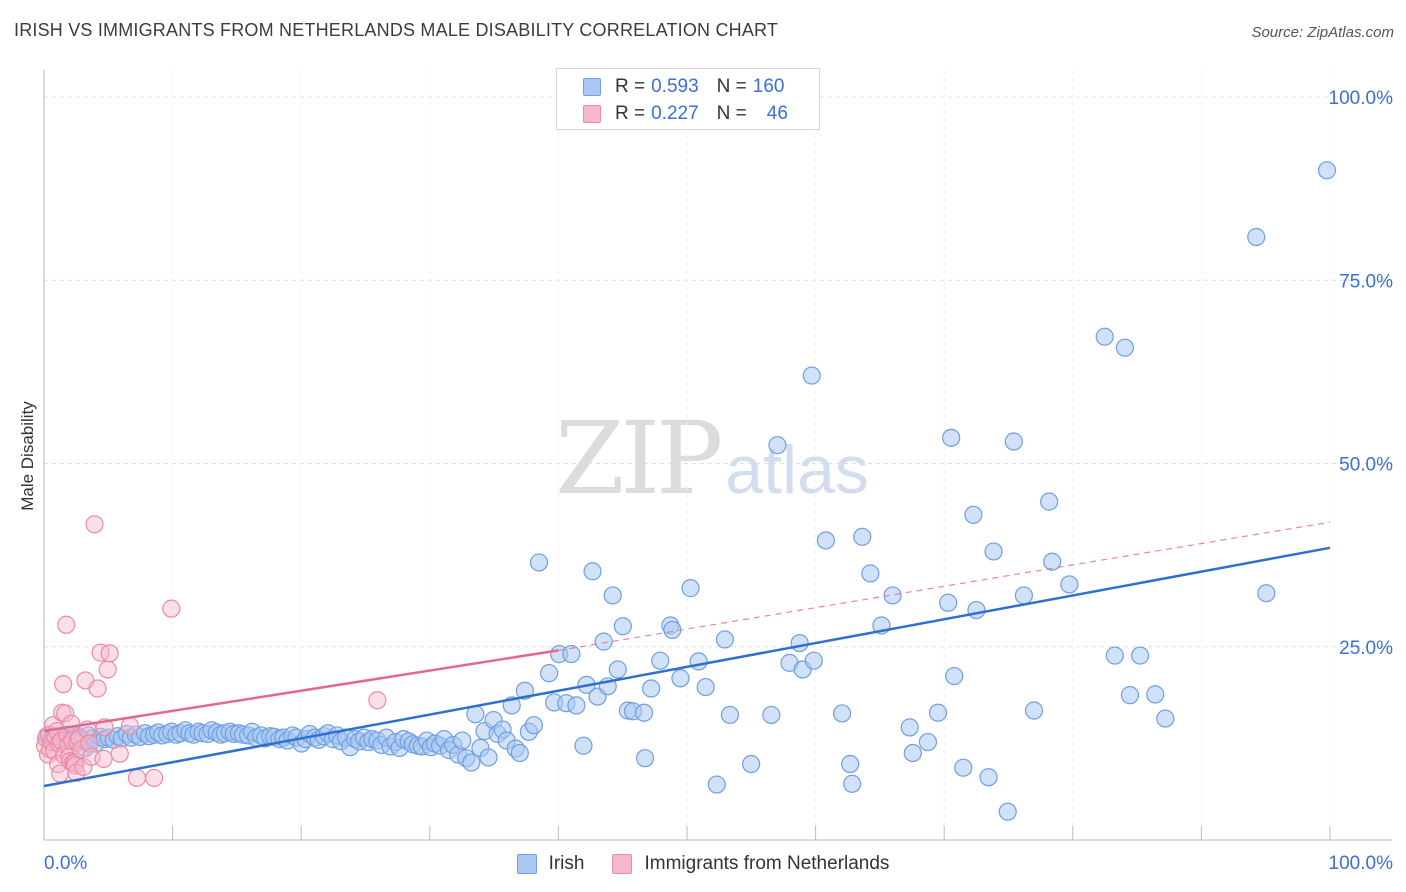 Image resolution: width=1406 pixels, height=892 pixels. Describe the element at coordinates (630, 113) in the screenshot. I see `netherlands-r-label: R =` at that location.